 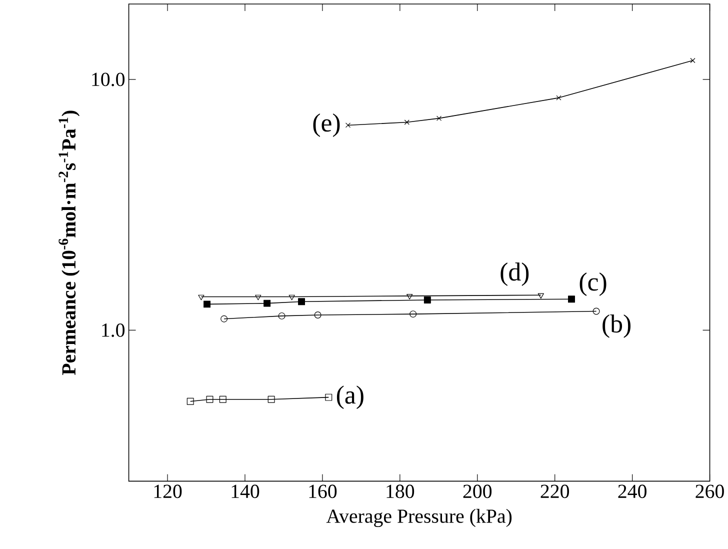 I want to click on x-tick-label: 140, so click(x=246, y=491).